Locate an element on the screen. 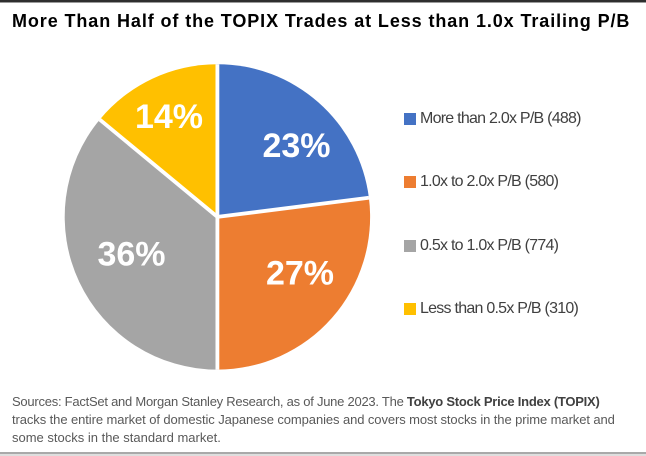  svg-text: 36% is located at coordinates (131, 255).